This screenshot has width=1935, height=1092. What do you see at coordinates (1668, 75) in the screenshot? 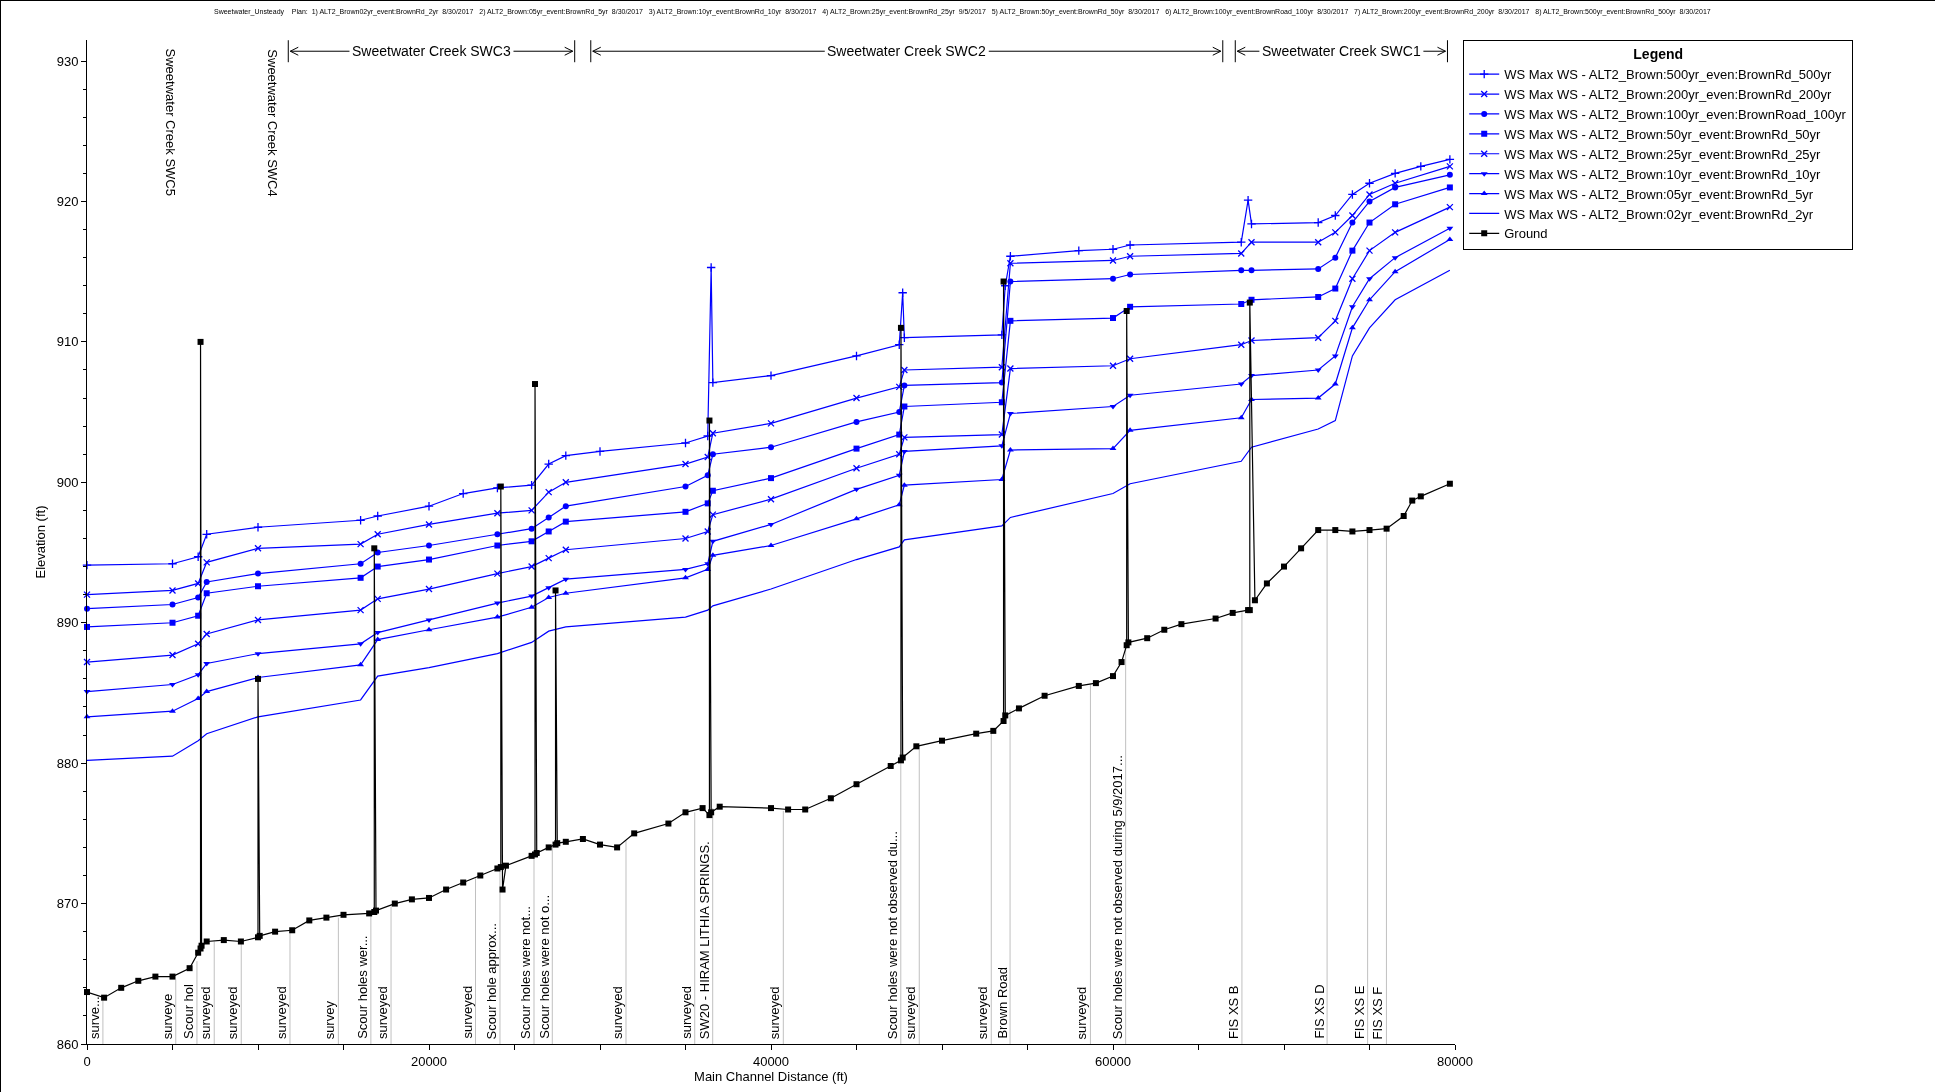
I see `legend-label: WS Max WS - ALT2_Brown:500yr_even:BrownRd_500yr` at bounding box center [1668, 75].